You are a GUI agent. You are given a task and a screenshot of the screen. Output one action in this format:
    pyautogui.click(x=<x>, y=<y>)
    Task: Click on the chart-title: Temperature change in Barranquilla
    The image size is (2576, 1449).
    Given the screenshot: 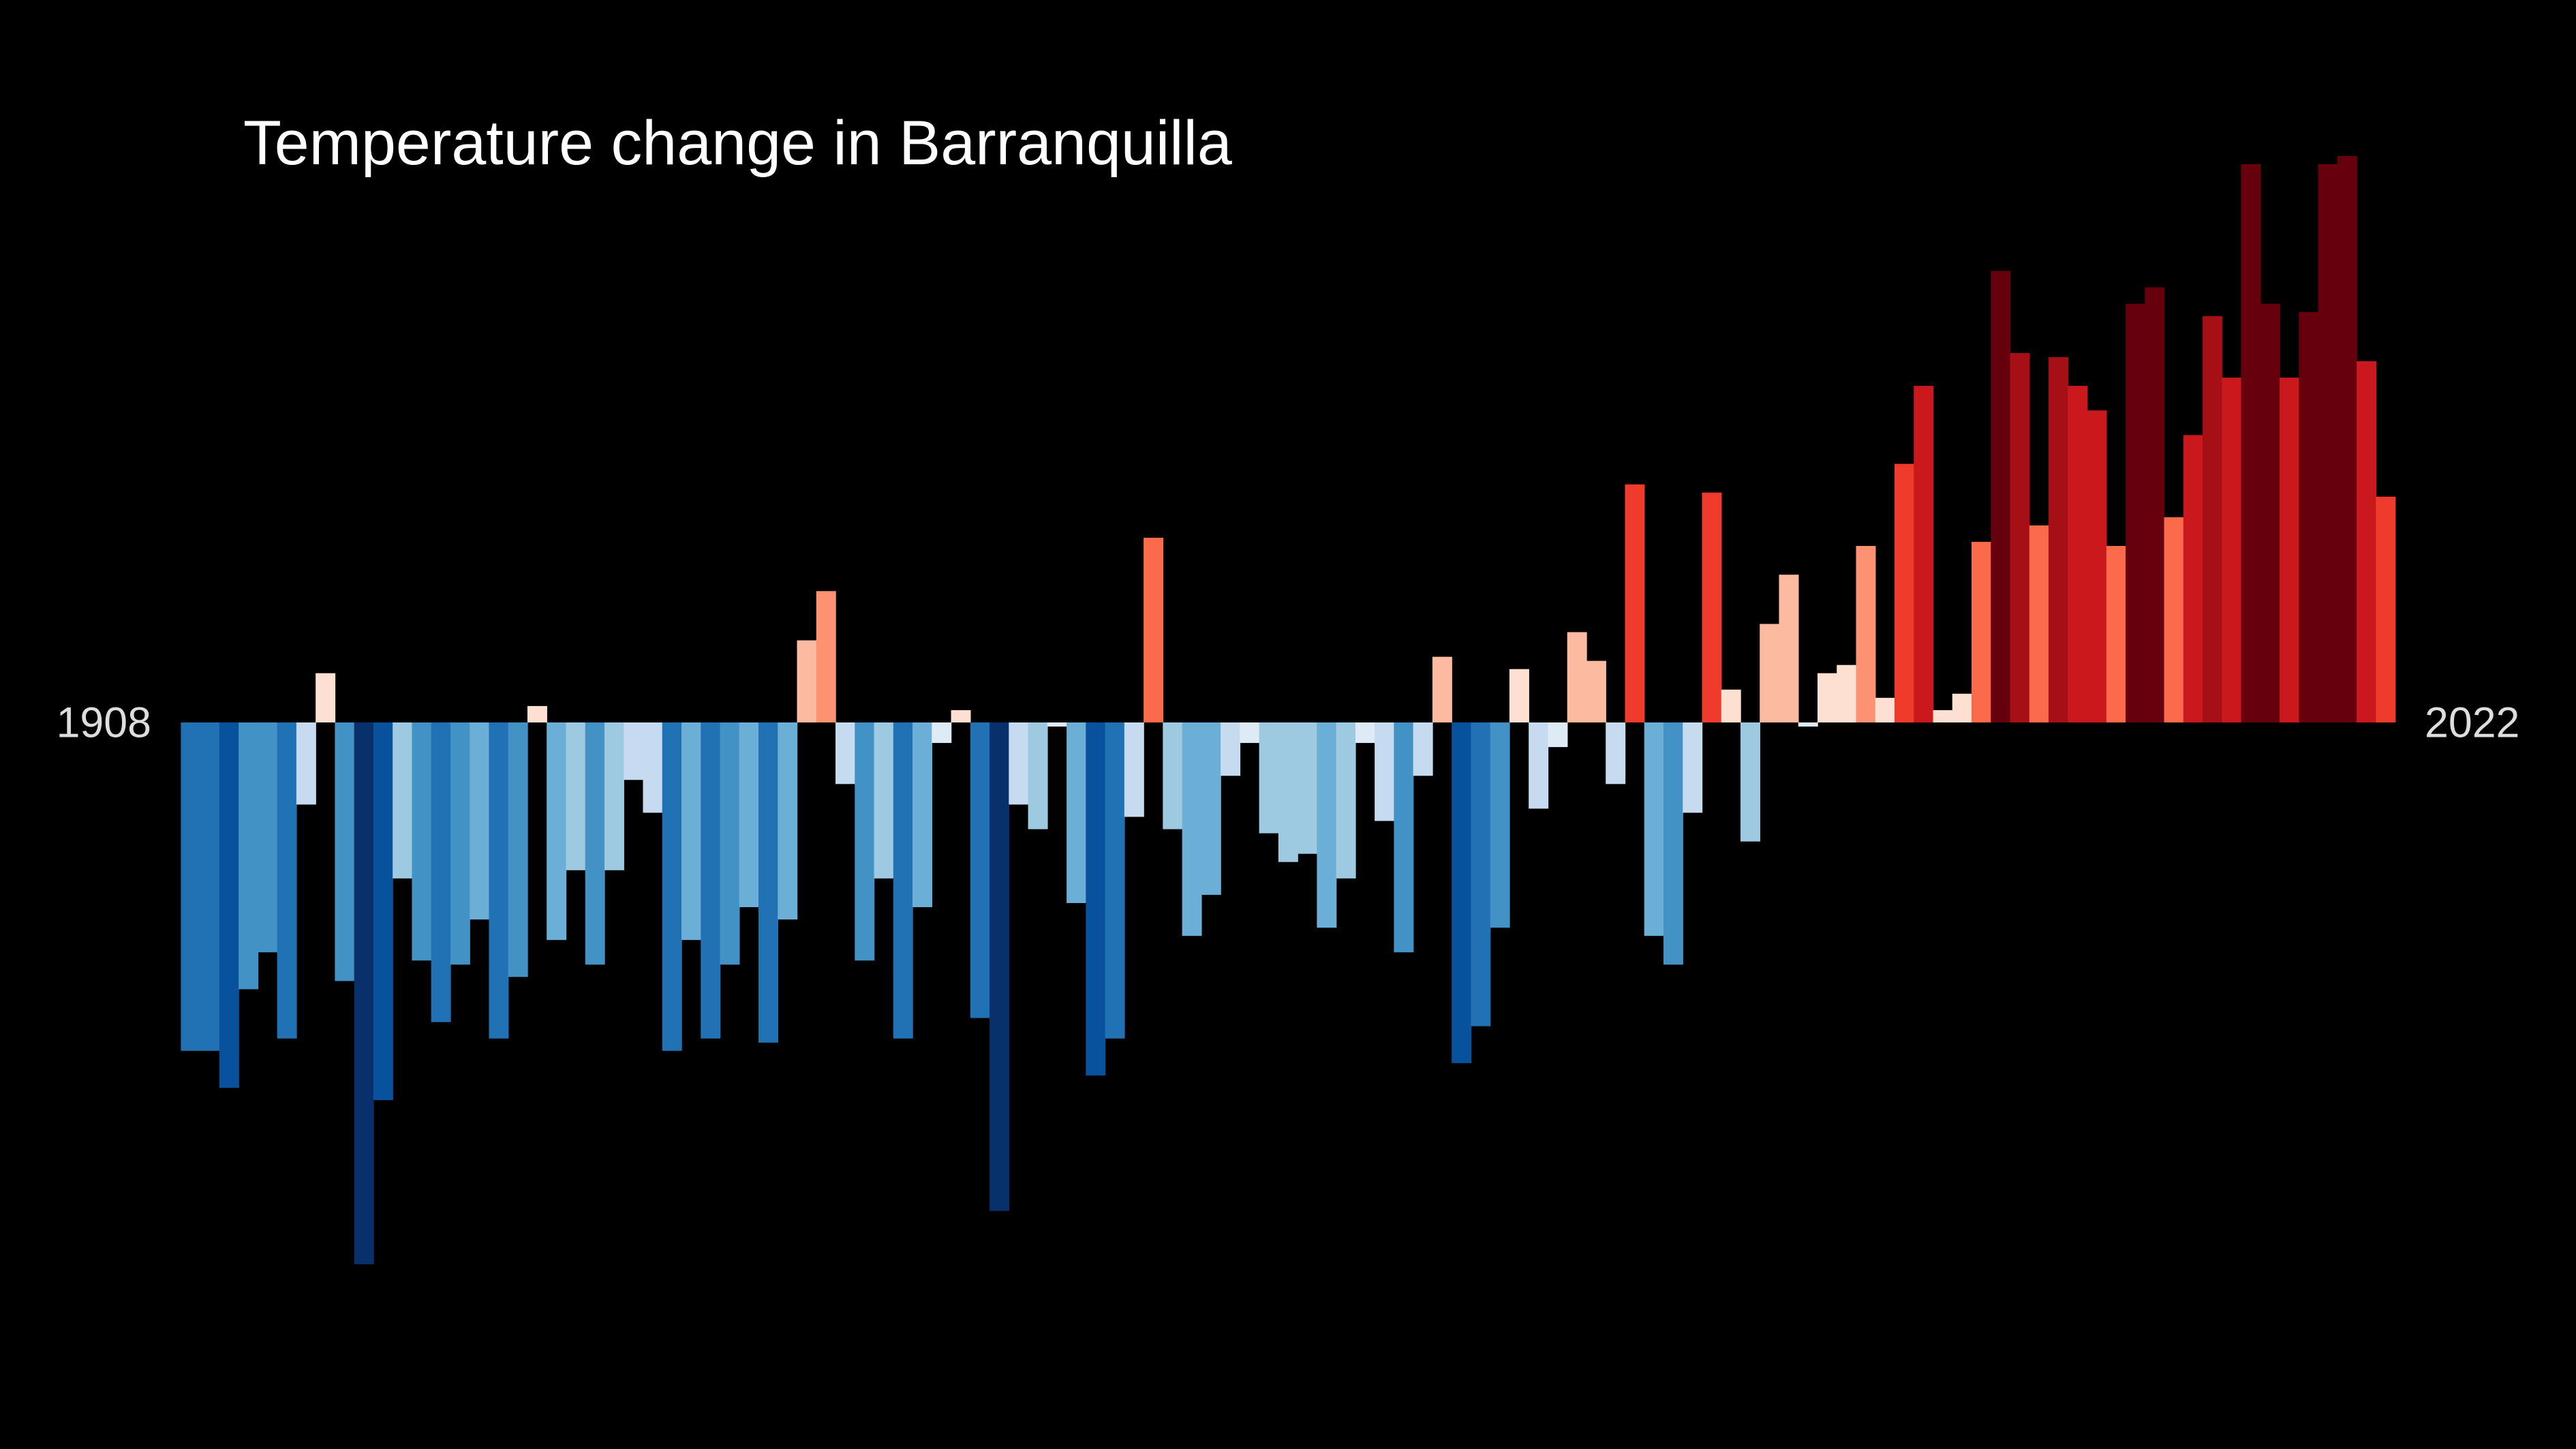 What is the action you would take?
    pyautogui.click(x=737, y=143)
    